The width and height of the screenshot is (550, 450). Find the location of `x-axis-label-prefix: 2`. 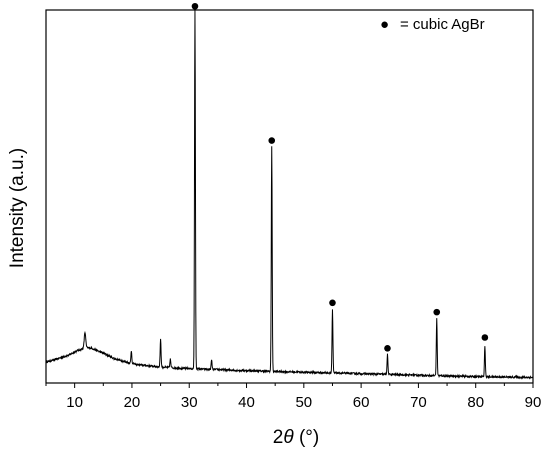

x-axis-label-prefix: 2 is located at coordinates (278, 437).